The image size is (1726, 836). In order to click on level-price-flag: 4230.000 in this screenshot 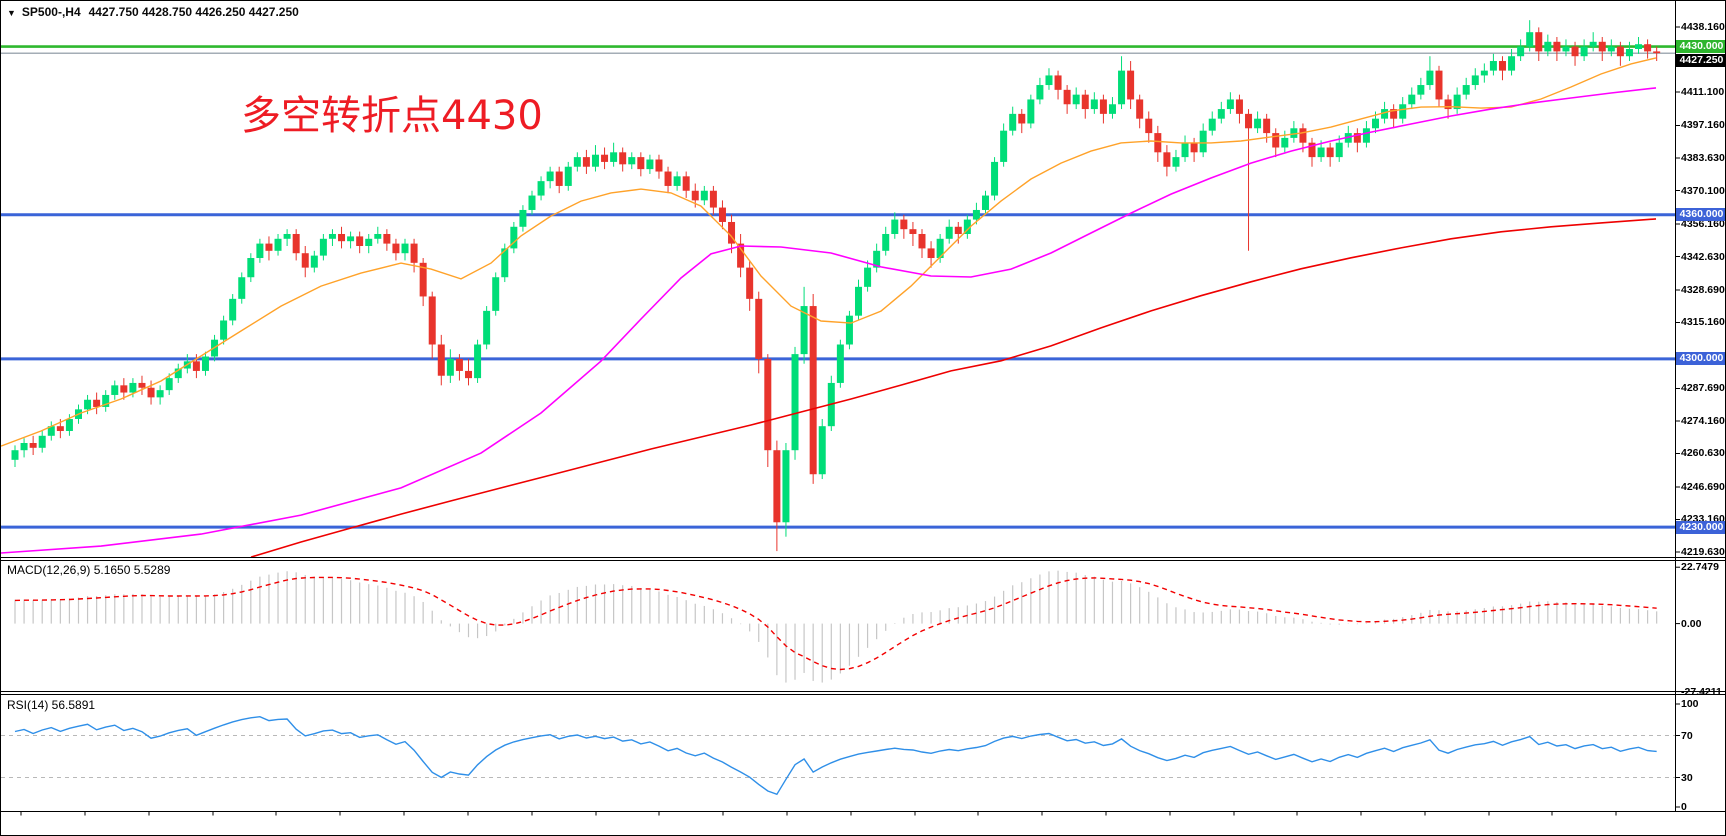, I will do `click(1700, 527)`.